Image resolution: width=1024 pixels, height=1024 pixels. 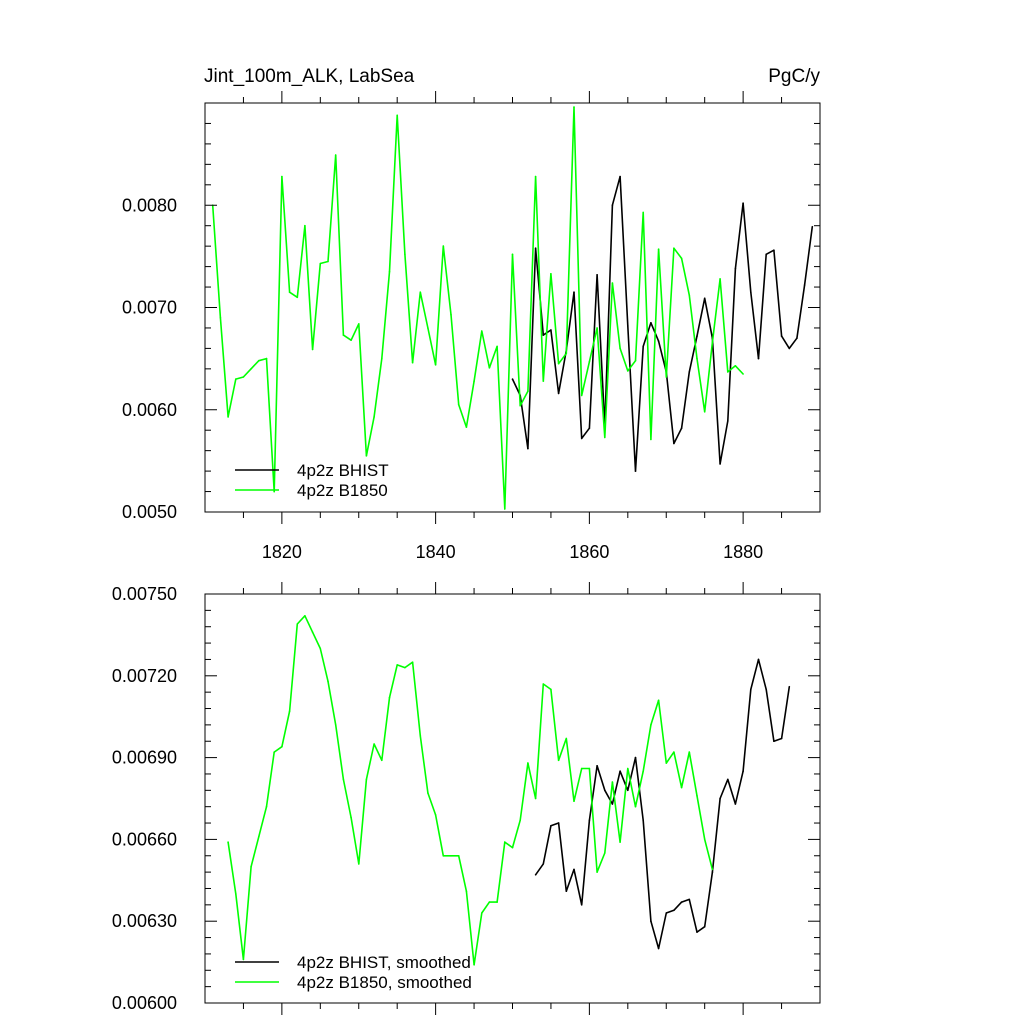 I want to click on y-tick-label: 0.00630, so click(x=144, y=921).